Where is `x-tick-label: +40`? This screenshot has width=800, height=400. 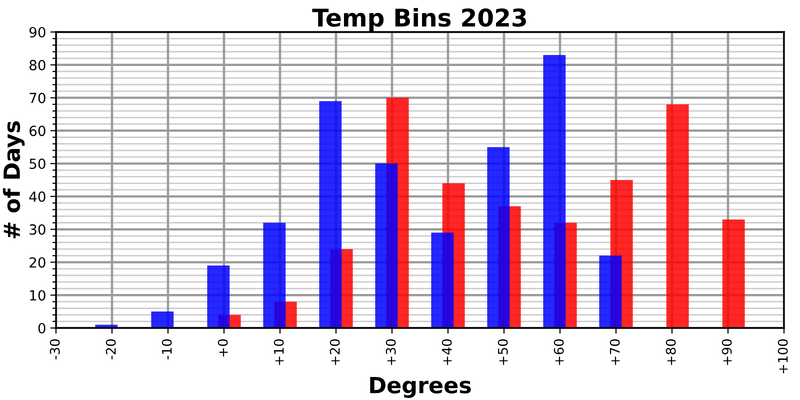 x-tick-label: +40 is located at coordinates (447, 352).